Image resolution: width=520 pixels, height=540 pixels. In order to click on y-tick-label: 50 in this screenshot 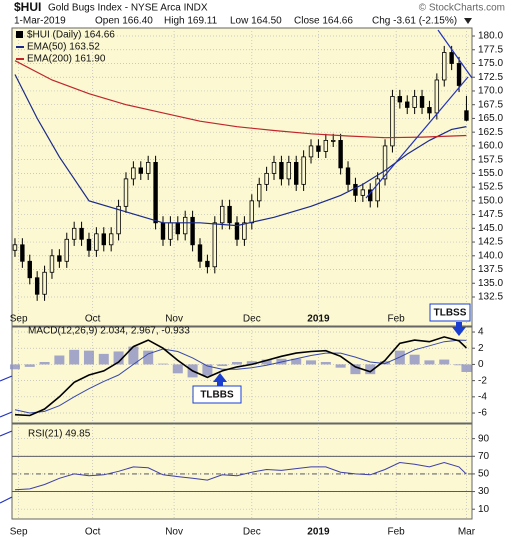, I will do `click(484, 474)`.